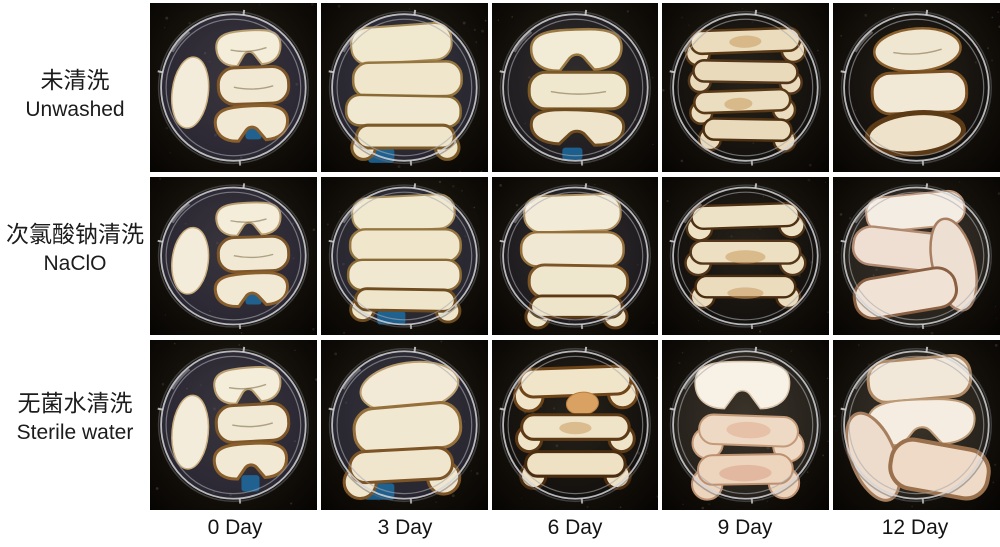  I want to click on photo-naclo-6-day, so click(575, 256).